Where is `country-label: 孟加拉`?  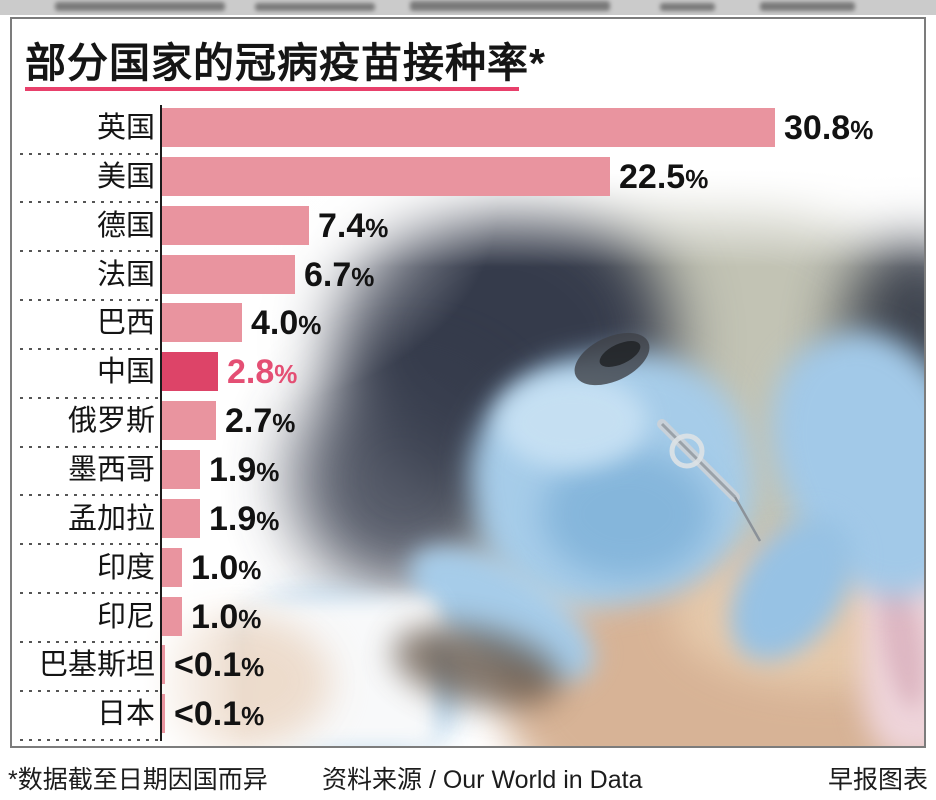 country-label: 孟加拉 is located at coordinates (111, 518).